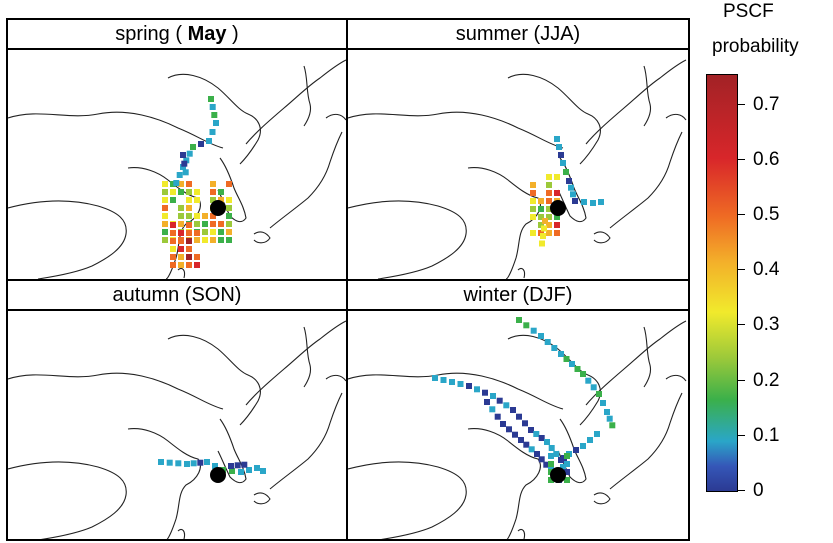  I want to click on colorbar-tick-label: 0.5, so click(766, 214).